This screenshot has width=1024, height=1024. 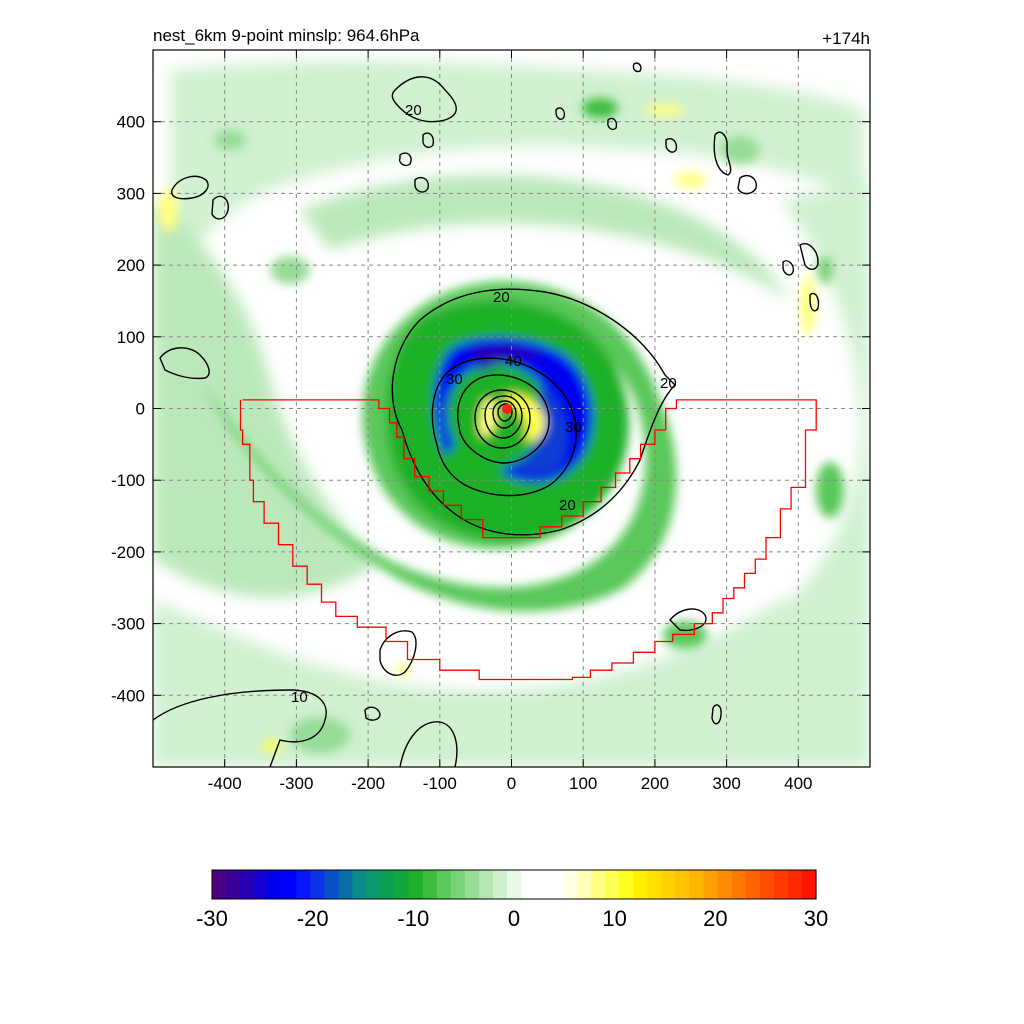 I want to click on x-axis-tick-labels: -400 -300 -200 -100 0 100 200 300 400, so click(x=510, y=783).